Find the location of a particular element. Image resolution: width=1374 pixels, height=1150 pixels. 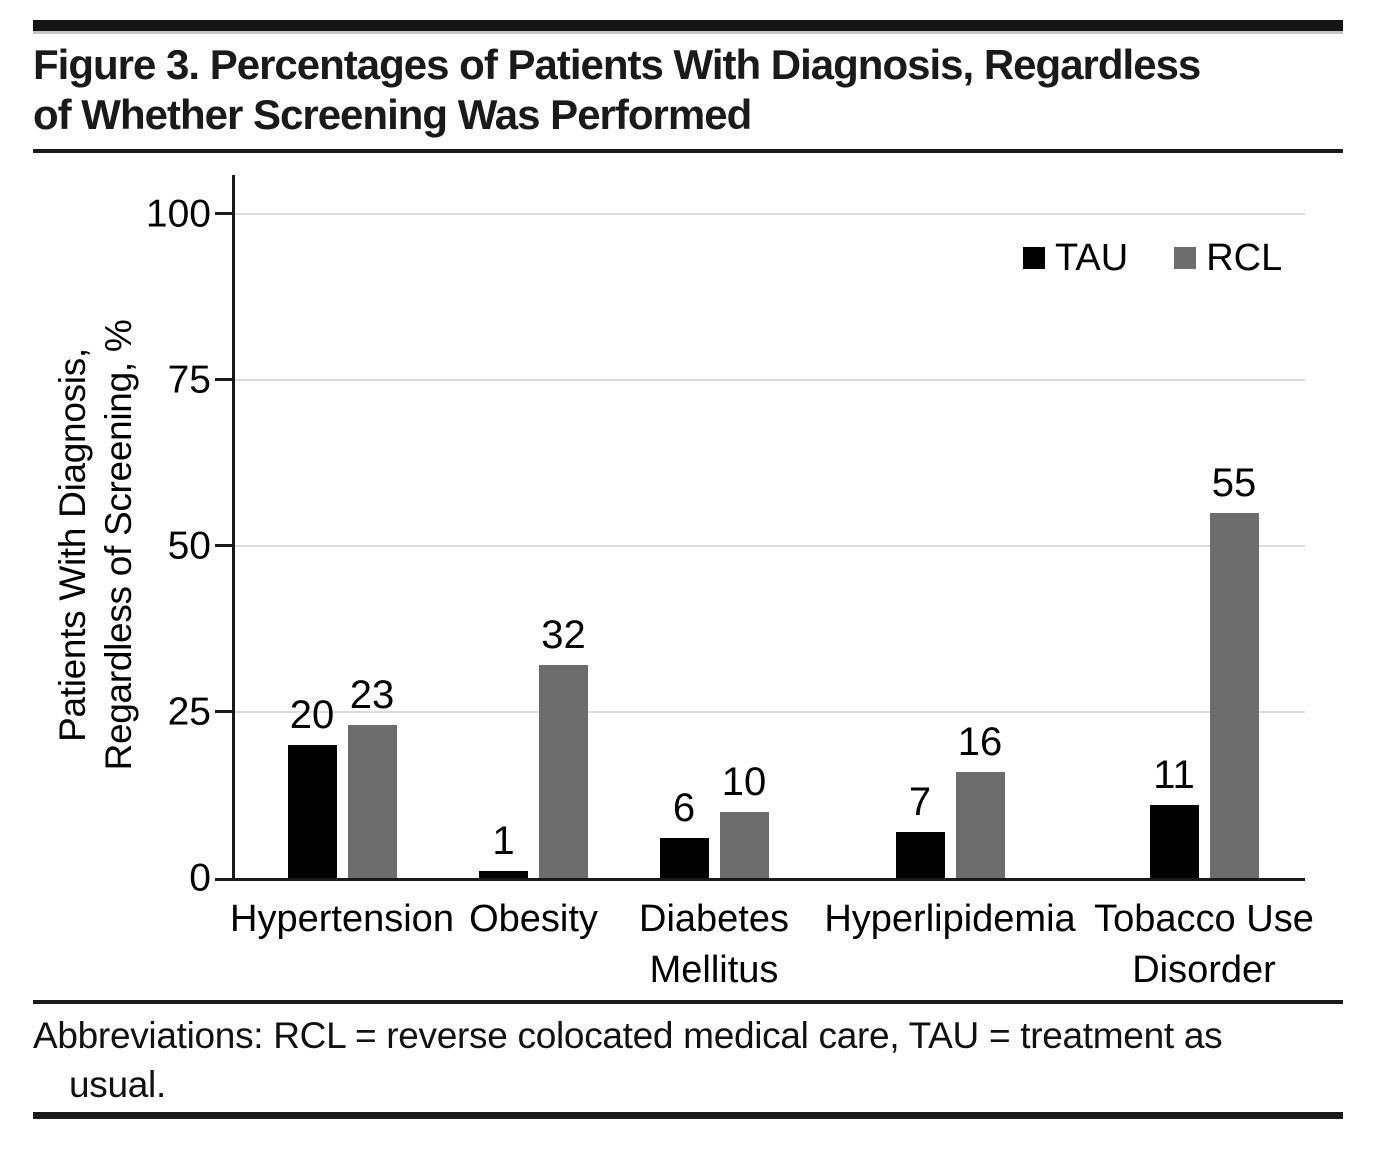

value-label-tau-hyperlipidemia: 7 is located at coordinates (920, 801).